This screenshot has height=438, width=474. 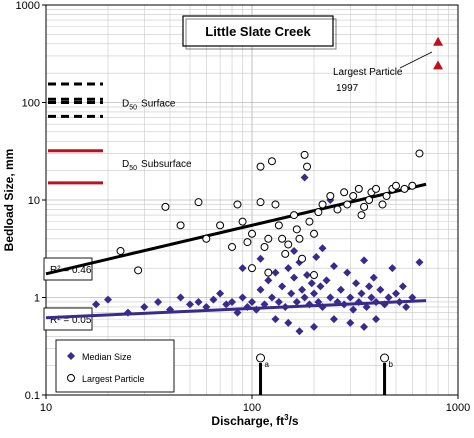 I want to click on r2-label-largest: R² = 0.46, so click(x=71, y=270).